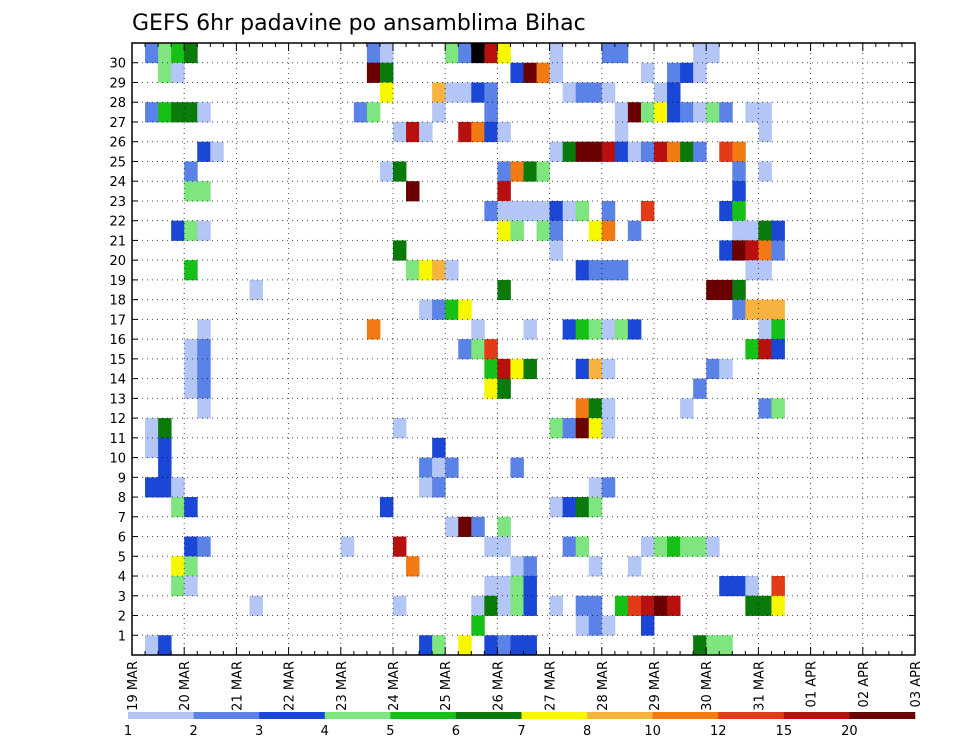 The image size is (960, 746). What do you see at coordinates (446, 686) in the screenshot?
I see `x-tick-label: 25 MAR` at bounding box center [446, 686].